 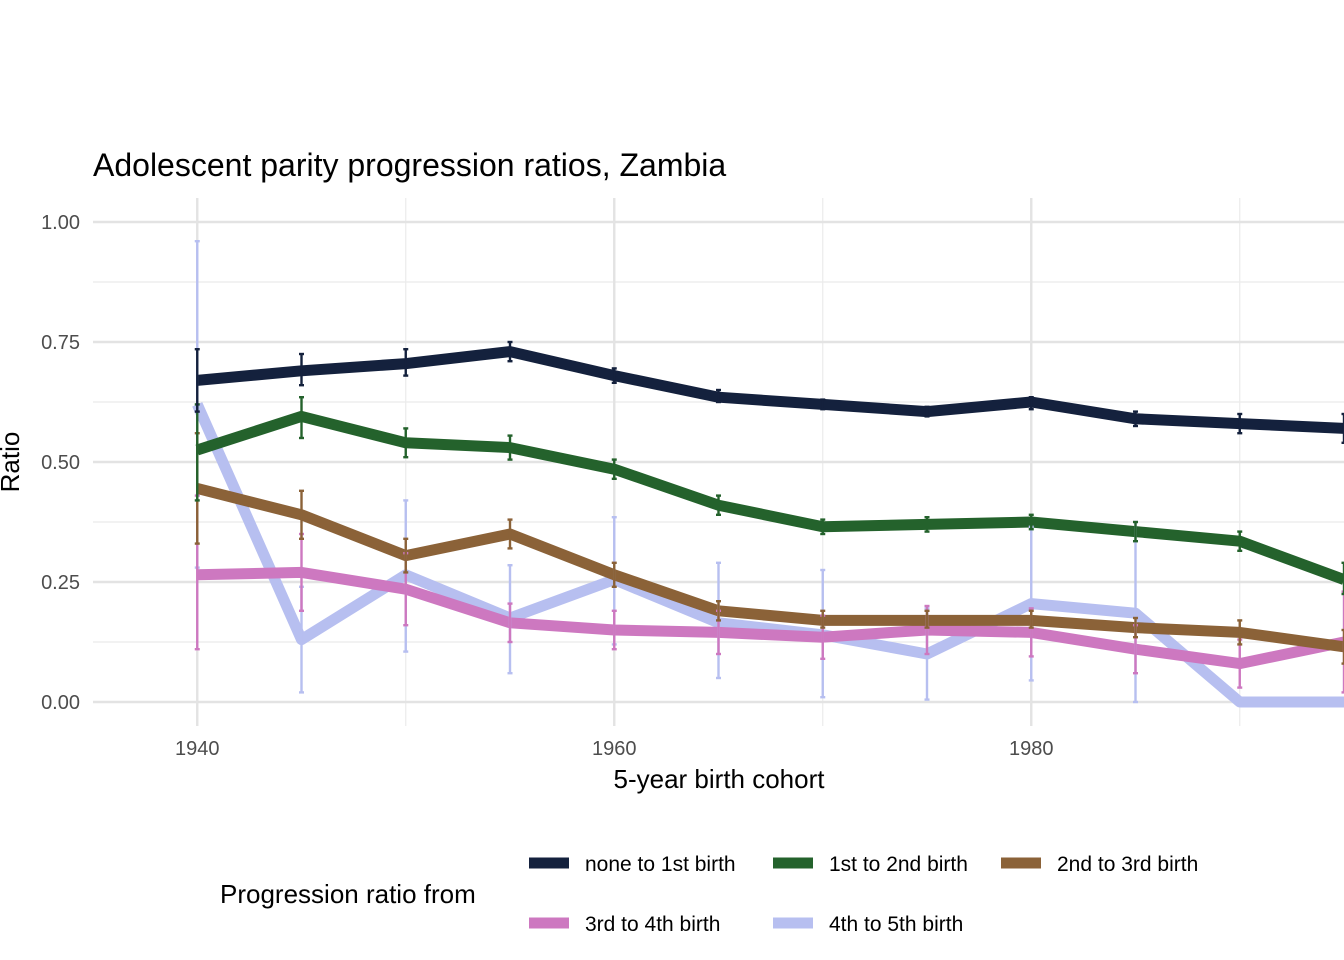 I want to click on legend-title: Progression ratio from, so click(x=348, y=894).